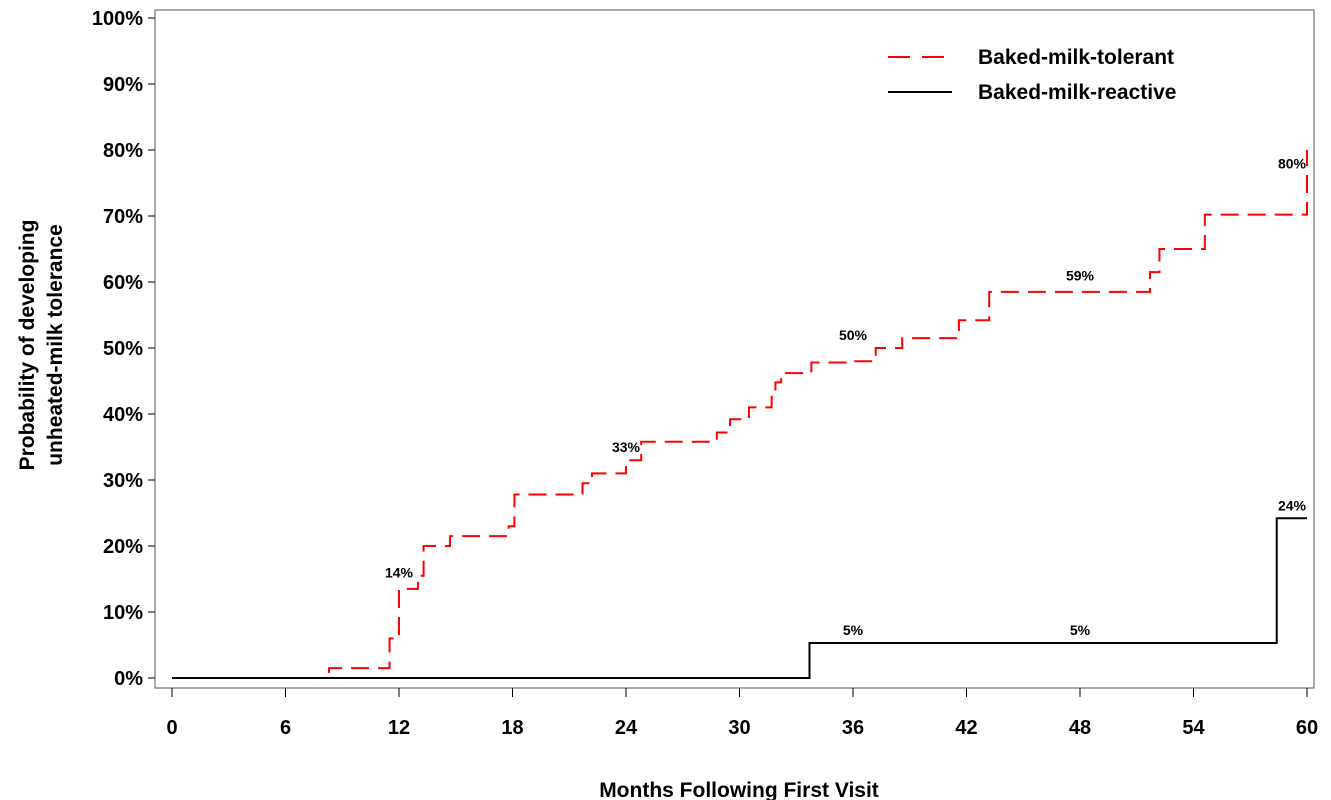 This screenshot has height=800, width=1331. I want to click on data-label: 50%, so click(853, 335).